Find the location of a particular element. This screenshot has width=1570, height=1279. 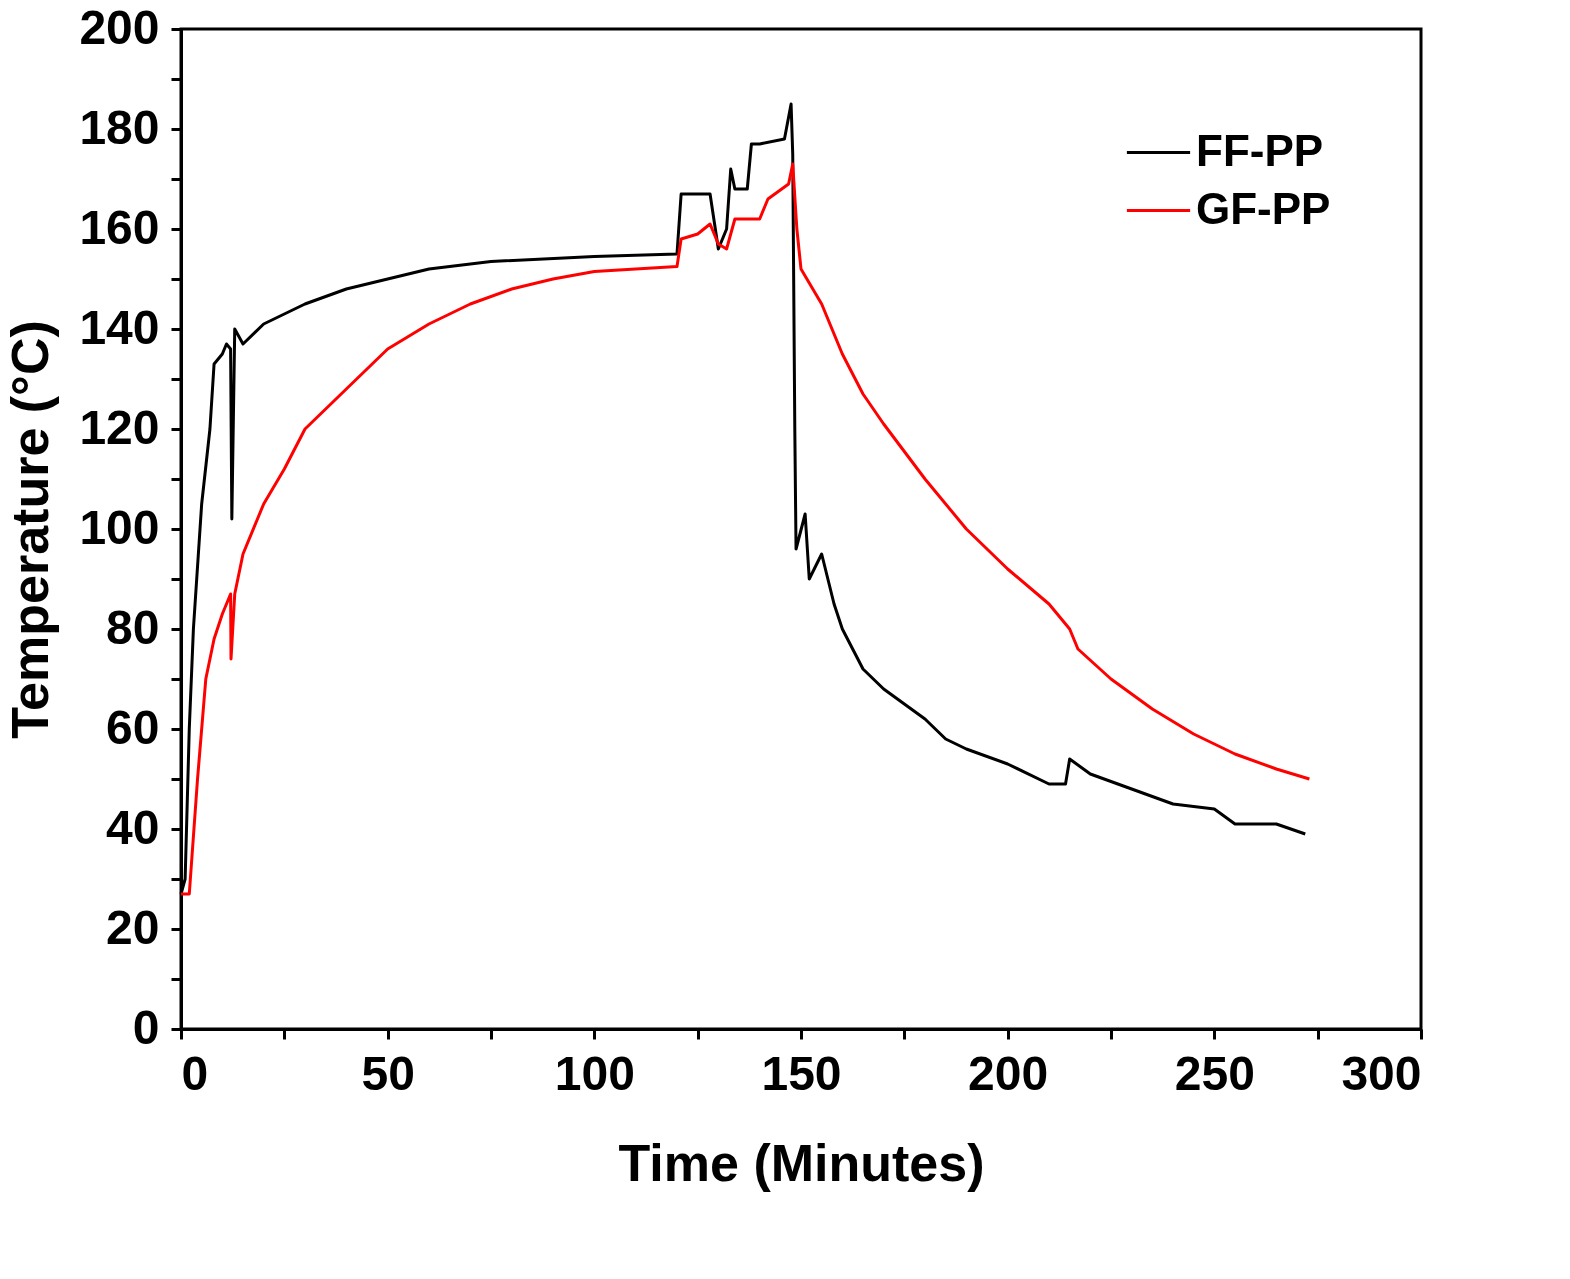

y-tick-label: 60 is located at coordinates (133, 727).